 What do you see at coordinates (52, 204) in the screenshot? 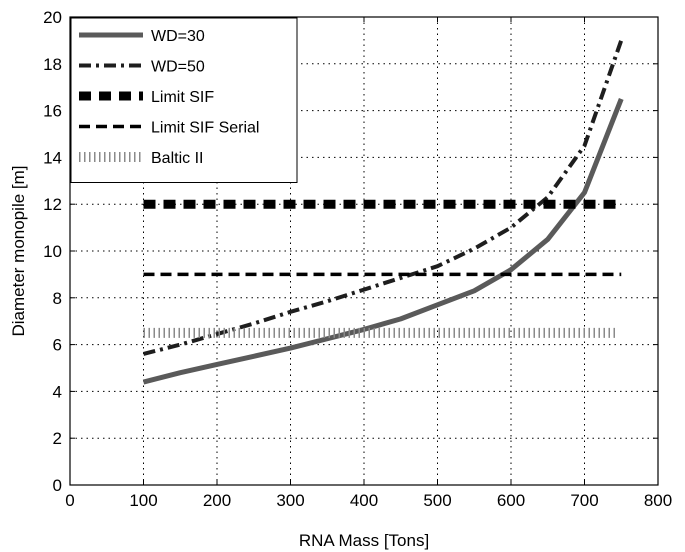
I see `y-tick-label: 12` at bounding box center [52, 204].